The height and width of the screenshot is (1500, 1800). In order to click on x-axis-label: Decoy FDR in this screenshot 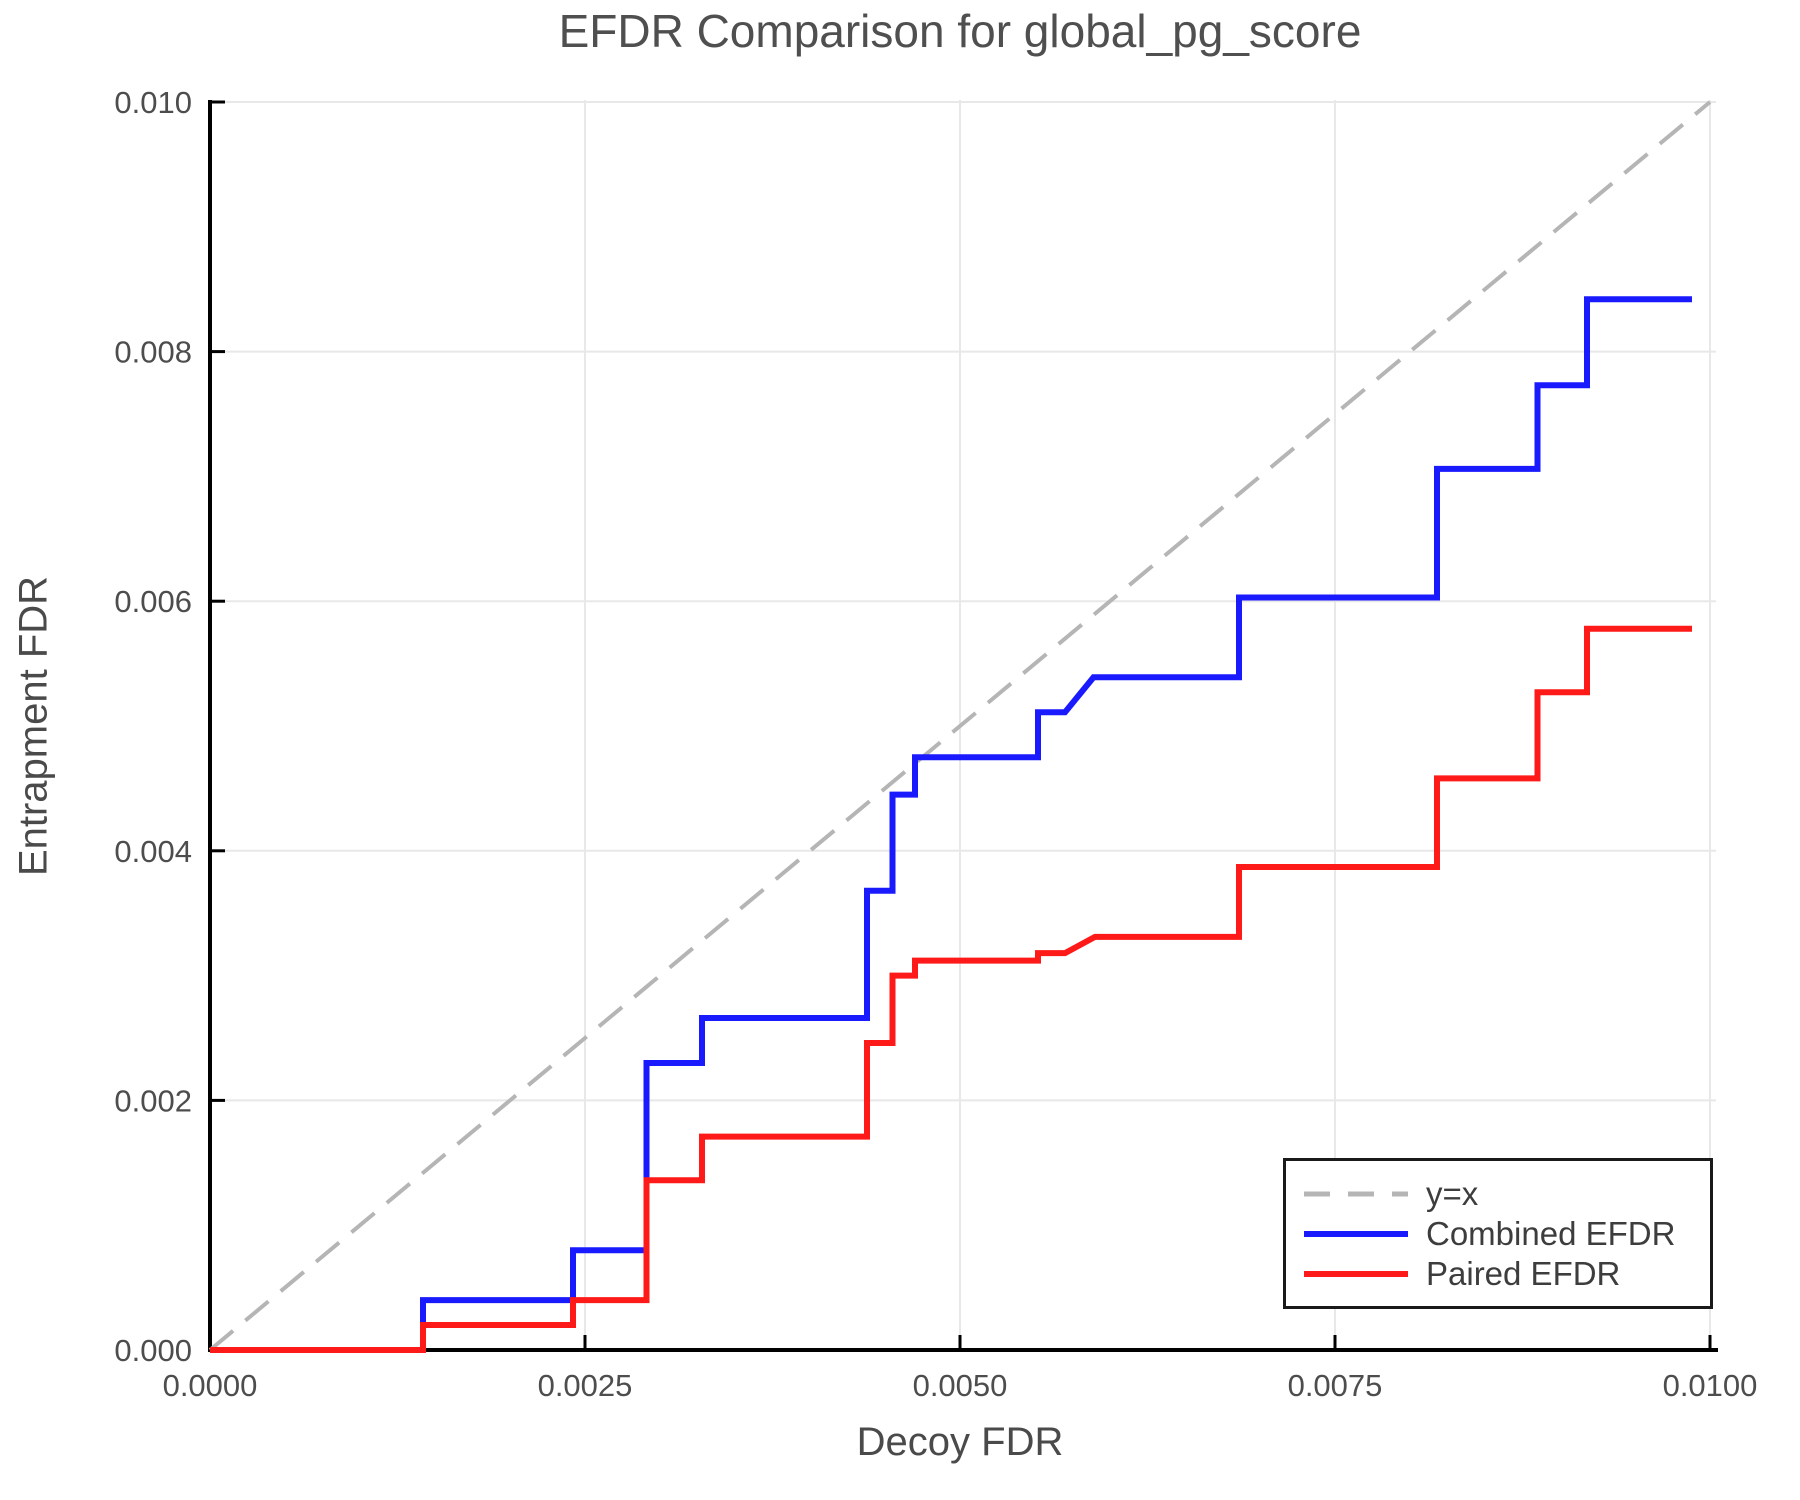, I will do `click(960, 1442)`.